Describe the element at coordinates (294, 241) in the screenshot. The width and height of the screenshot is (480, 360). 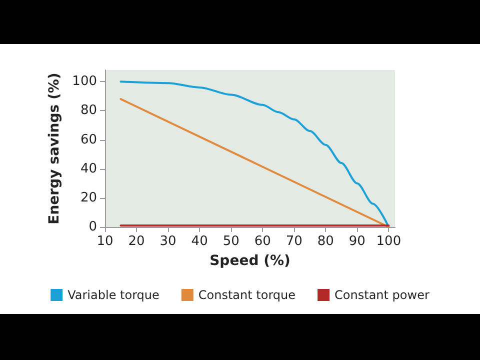
I see `x-tick-label: 70` at that location.